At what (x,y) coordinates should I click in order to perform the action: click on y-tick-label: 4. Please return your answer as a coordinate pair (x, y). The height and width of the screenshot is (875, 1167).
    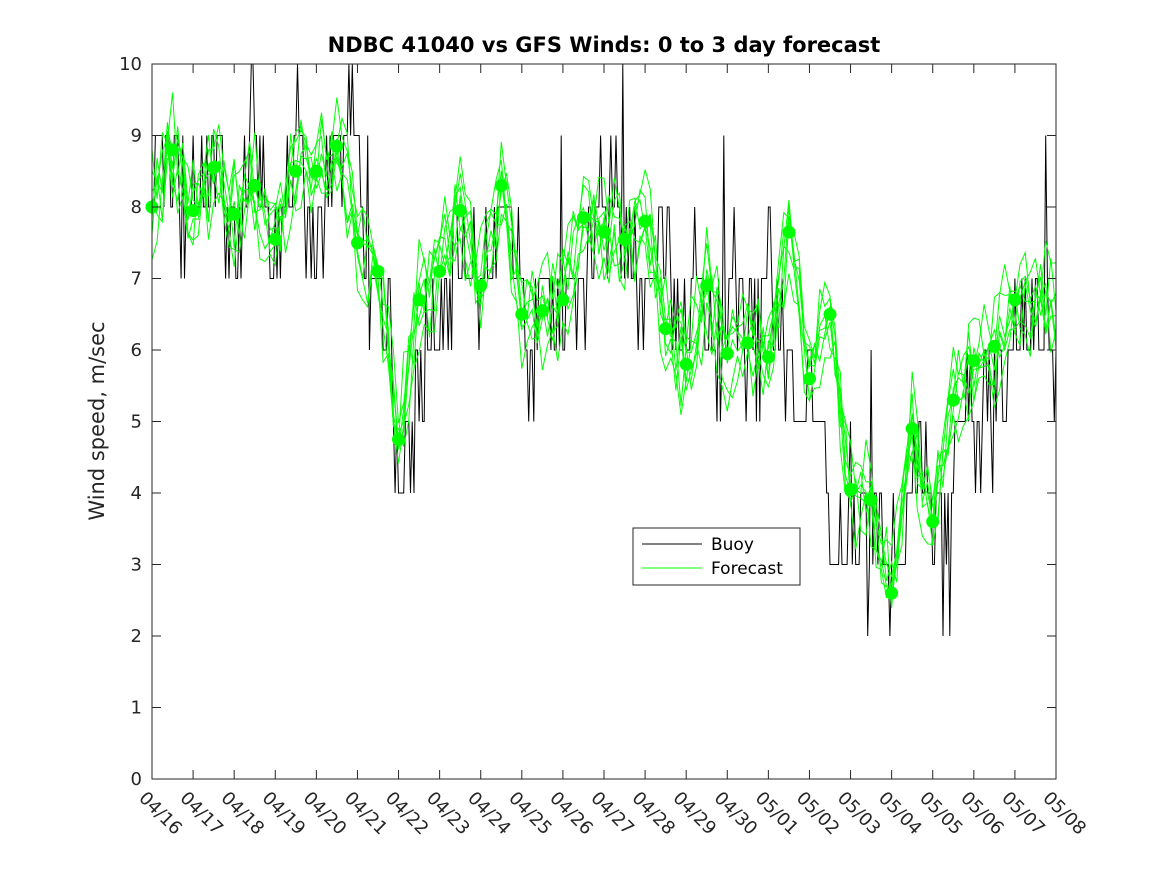
    Looking at the image, I should click on (136, 493).